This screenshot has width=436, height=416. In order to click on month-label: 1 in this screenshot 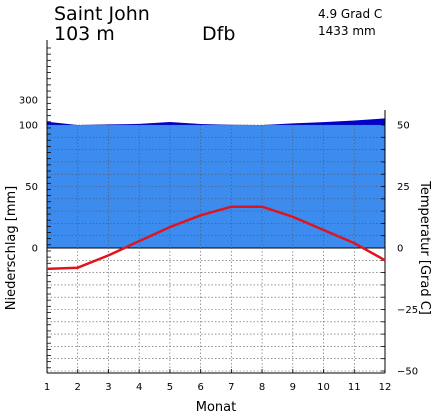, I will do `click(47, 387)`.